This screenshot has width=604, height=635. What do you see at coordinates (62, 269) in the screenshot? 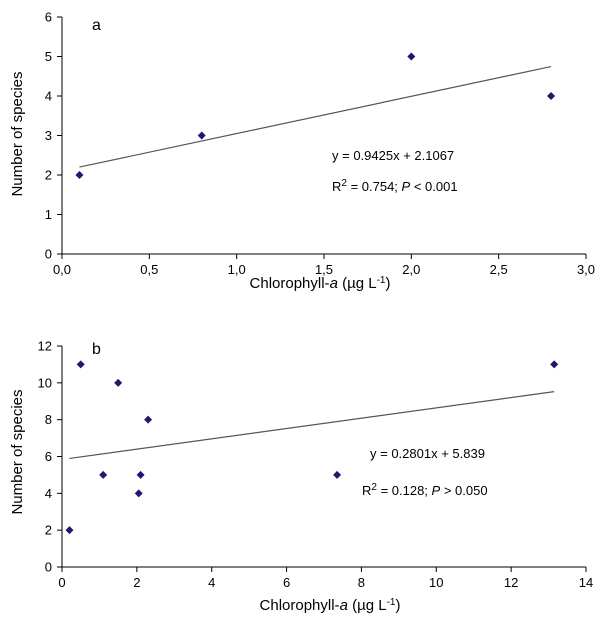
I see `x-tick-label: 0,0` at bounding box center [62, 269].